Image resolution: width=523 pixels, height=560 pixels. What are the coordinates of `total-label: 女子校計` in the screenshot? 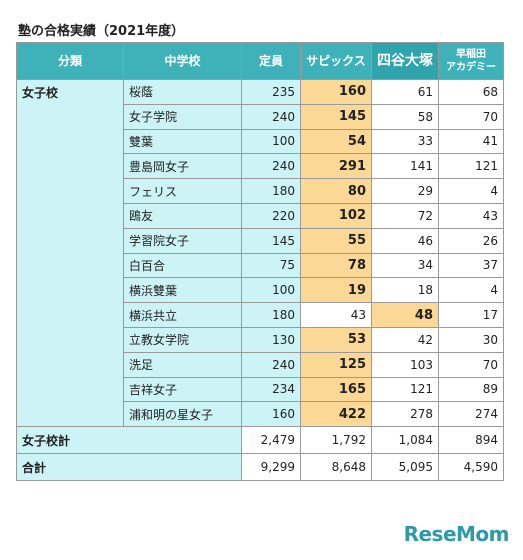 It's located at (129, 440).